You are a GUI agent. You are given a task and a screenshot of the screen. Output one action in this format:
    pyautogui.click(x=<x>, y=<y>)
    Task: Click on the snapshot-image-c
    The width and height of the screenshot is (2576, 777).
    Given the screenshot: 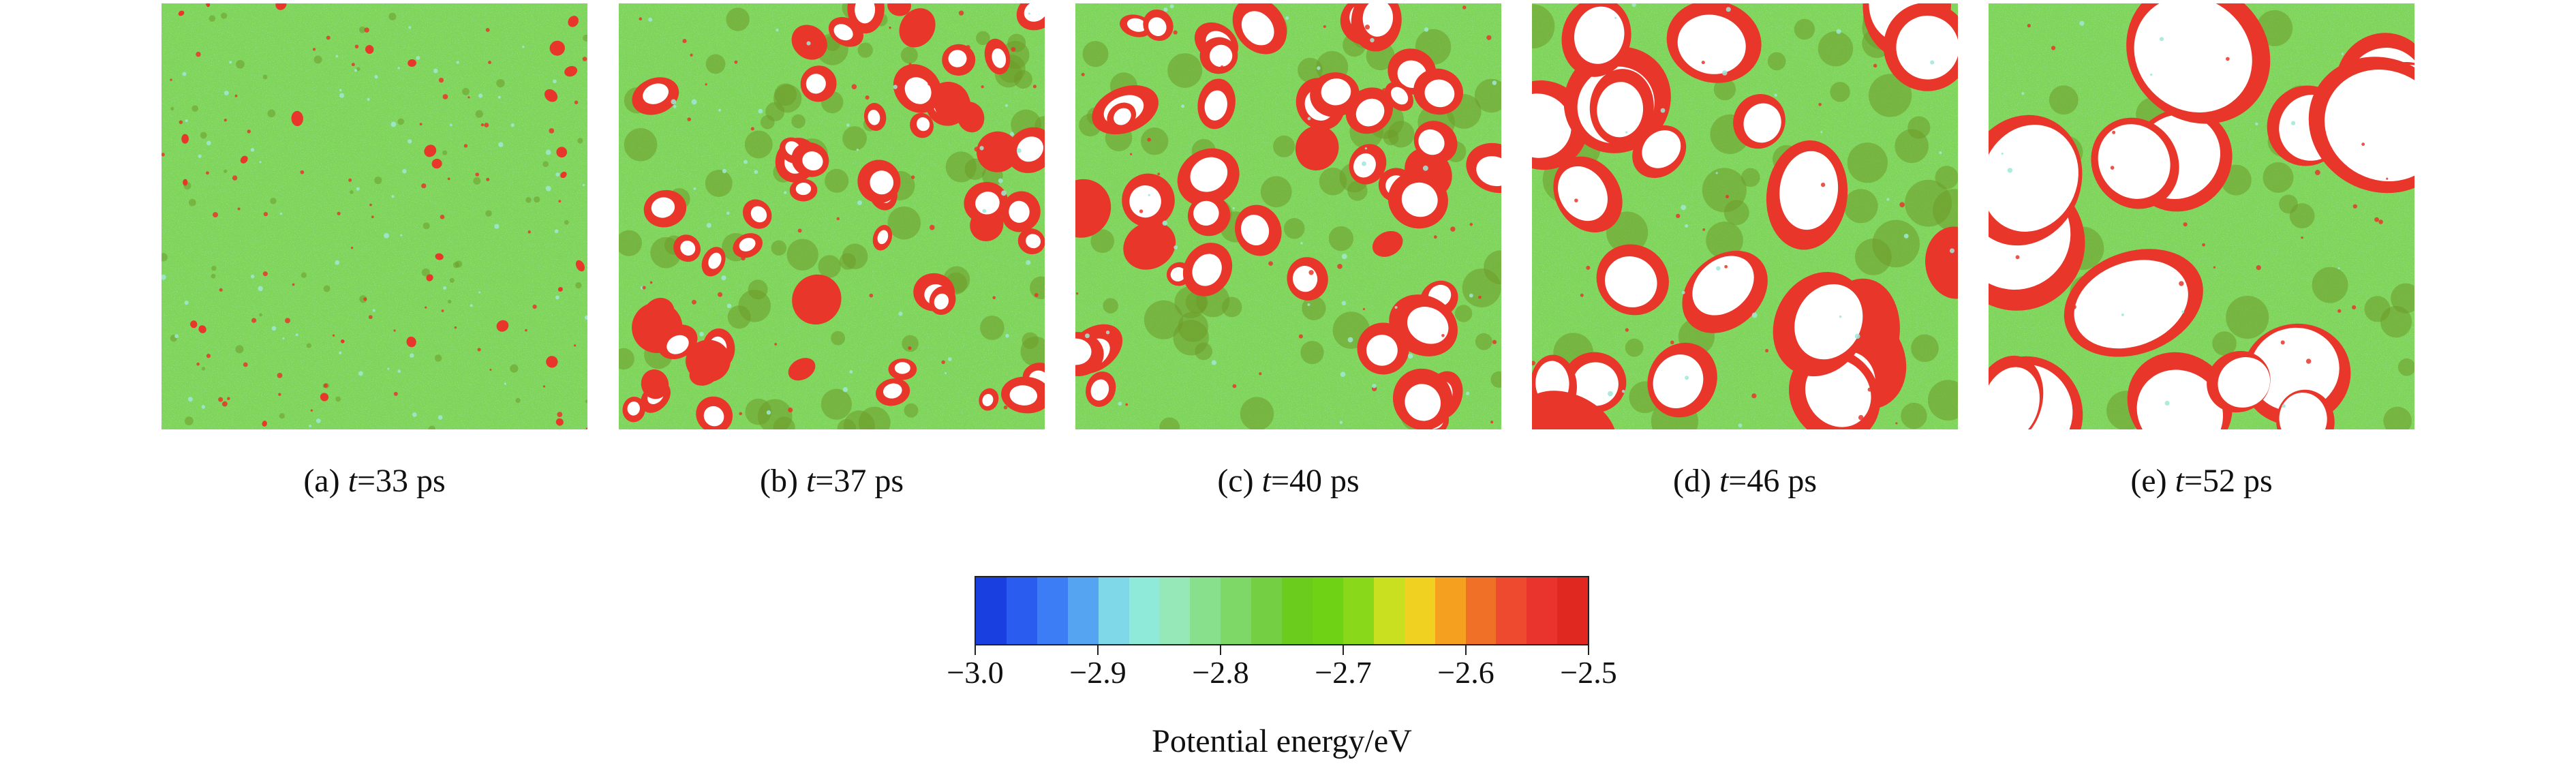 What is the action you would take?
    pyautogui.click(x=1288, y=216)
    